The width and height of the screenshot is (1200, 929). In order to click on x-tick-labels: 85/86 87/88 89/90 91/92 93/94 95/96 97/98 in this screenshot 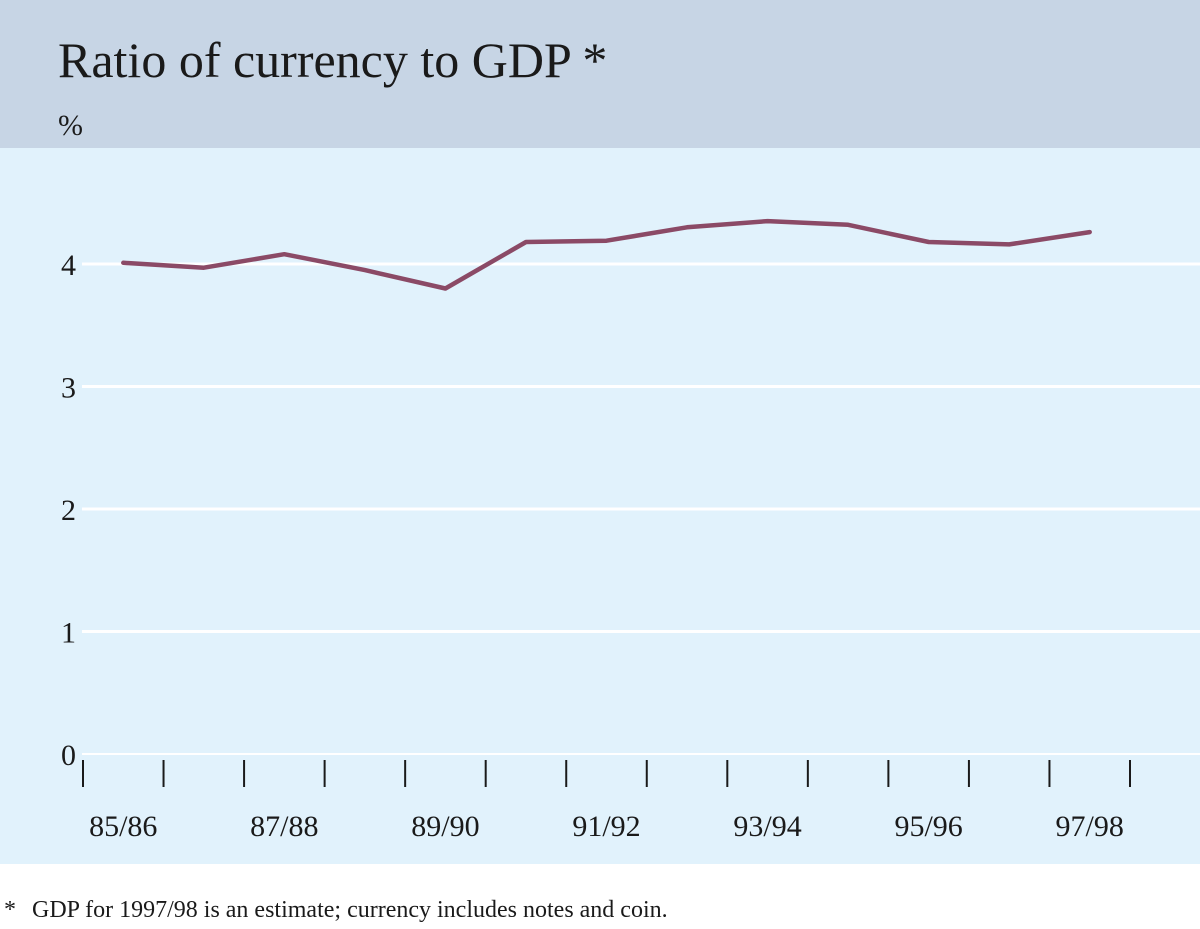, I will do `click(606, 826)`.